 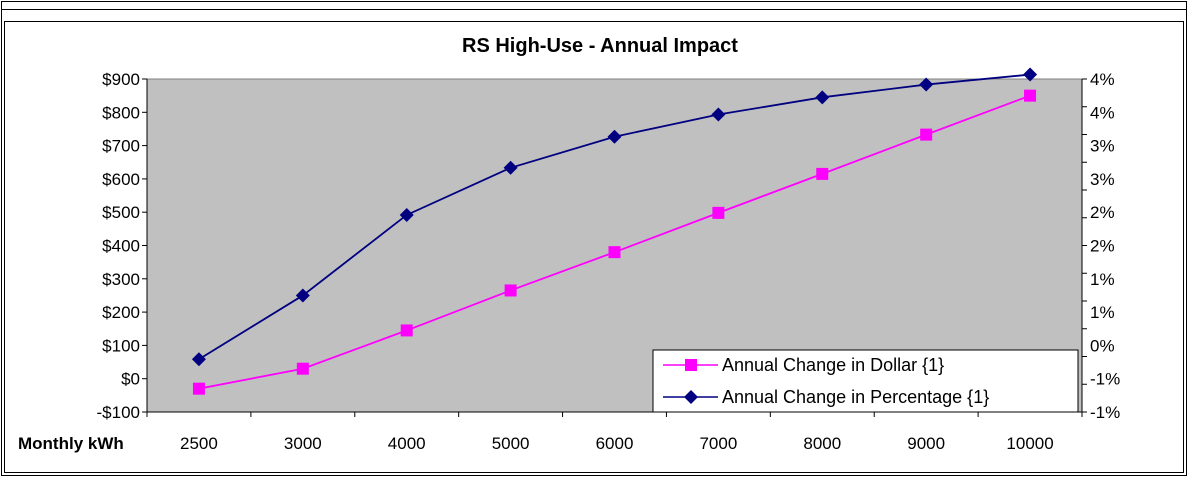 I want to click on x-tick-label: 8000, so click(x=822, y=443).